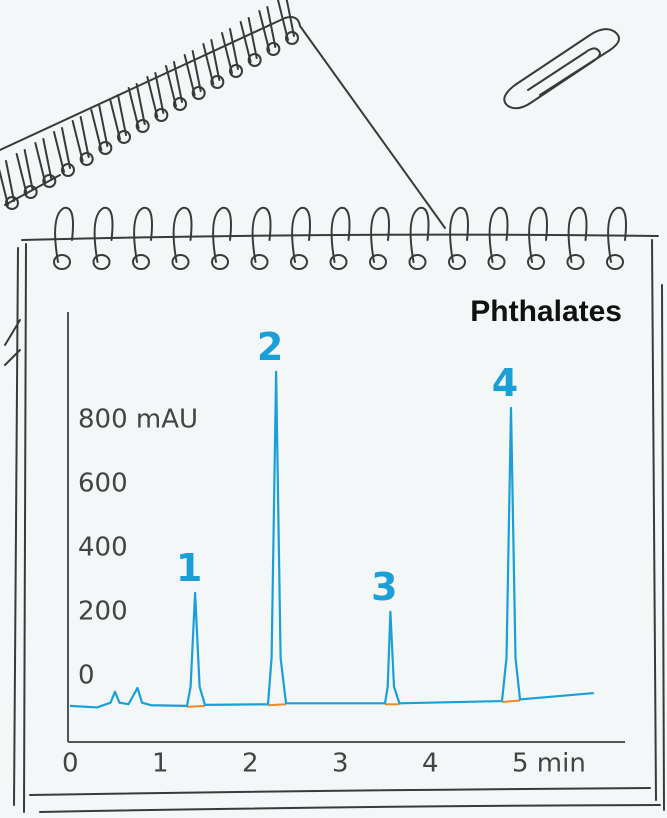  What do you see at coordinates (384, 587) in the screenshot?
I see `peak-label: 3` at bounding box center [384, 587].